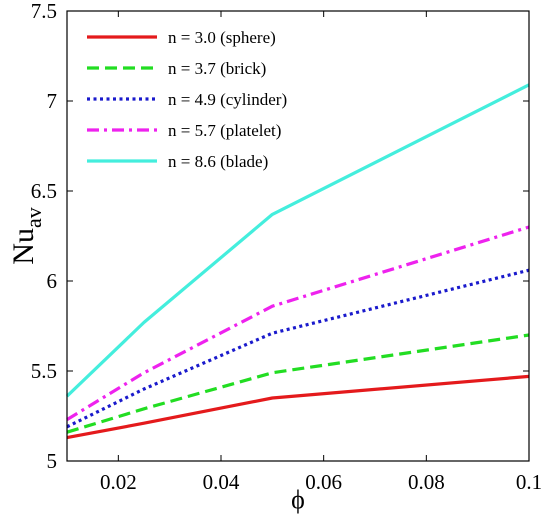 Image resolution: width=546 pixels, height=519 pixels. What do you see at coordinates (221, 482) in the screenshot?
I see `x-tick-label: 0.04` at bounding box center [221, 482].